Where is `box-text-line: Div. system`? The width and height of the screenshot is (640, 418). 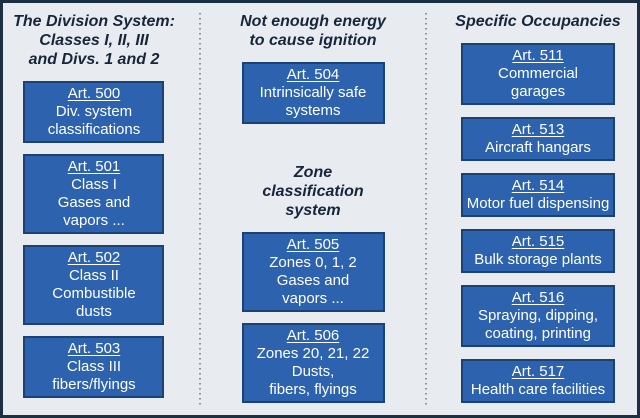
box-text-line: Div. system is located at coordinates (94, 111).